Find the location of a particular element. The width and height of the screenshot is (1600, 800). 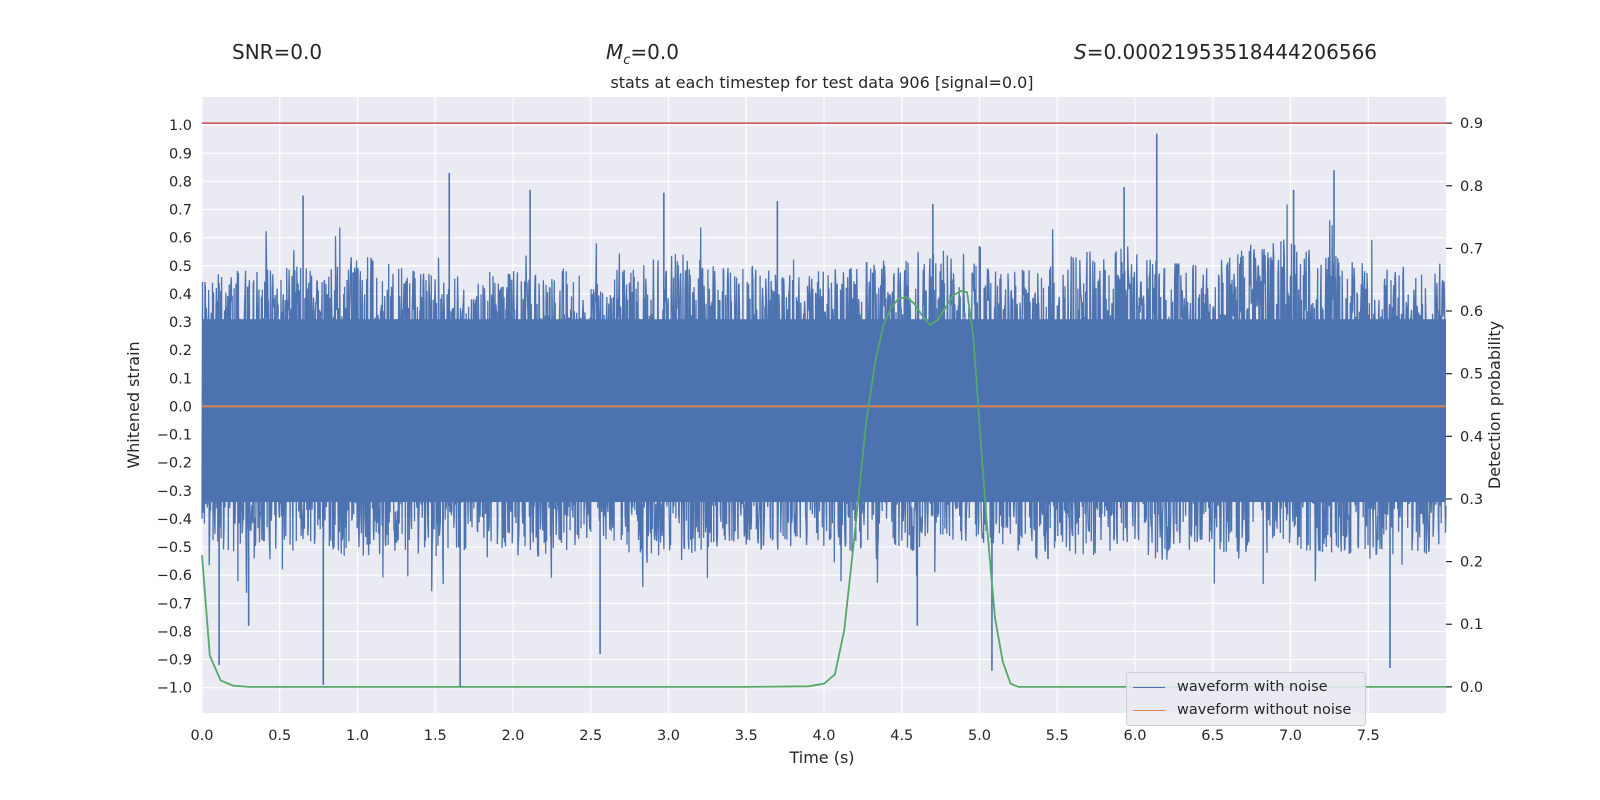

x-tick-label: 2.0 is located at coordinates (512, 736).